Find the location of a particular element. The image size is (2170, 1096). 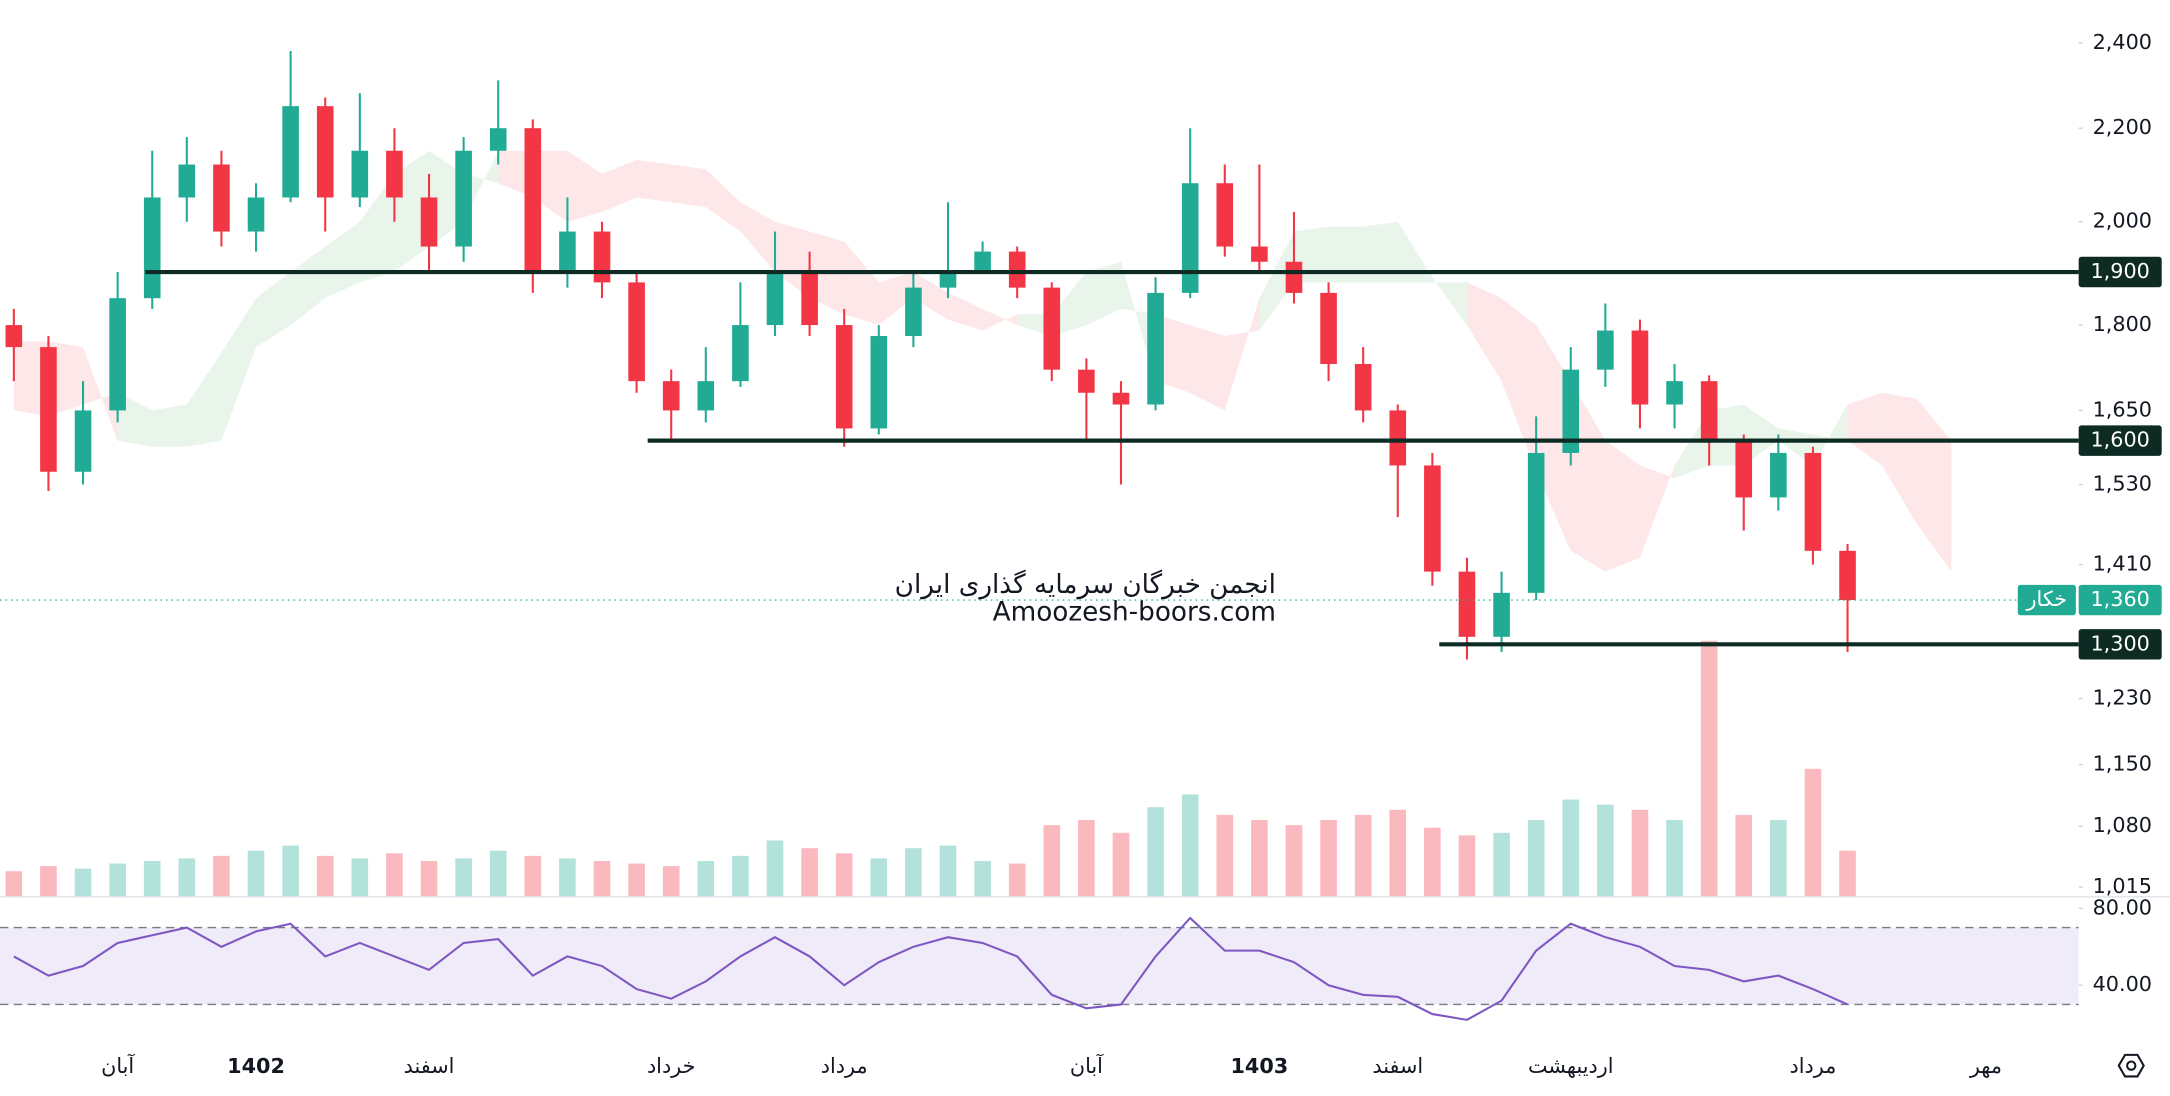

watermark: Amoozesh-boors.com is located at coordinates (1134, 613).